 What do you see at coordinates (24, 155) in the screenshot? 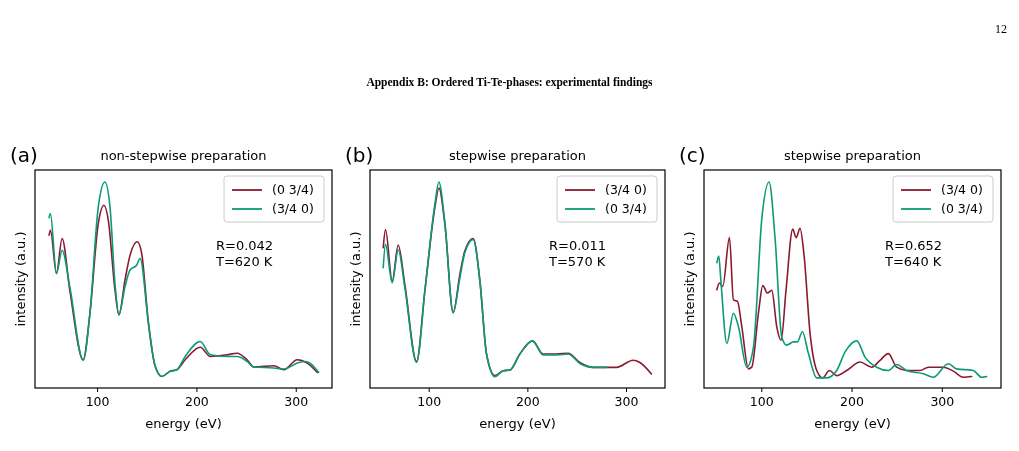
I see `text: (a)` at bounding box center [24, 155].